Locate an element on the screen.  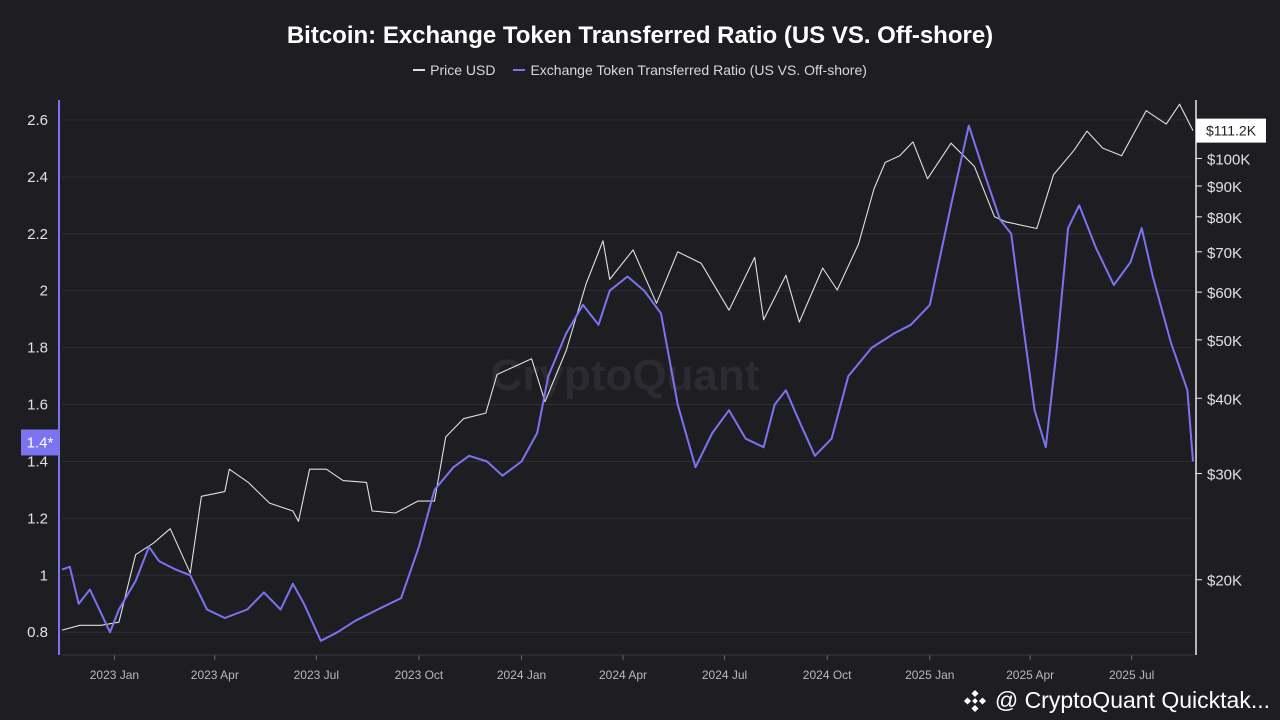
price-current-marker-bg is located at coordinates (1231, 130).